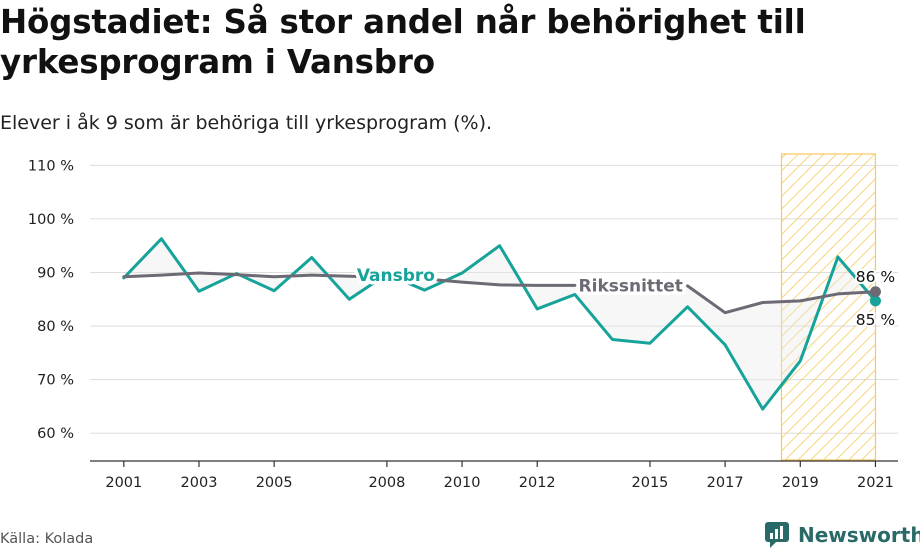 This screenshot has width=920, height=552. I want to click on y-tick-label: 90 %, so click(55, 274).